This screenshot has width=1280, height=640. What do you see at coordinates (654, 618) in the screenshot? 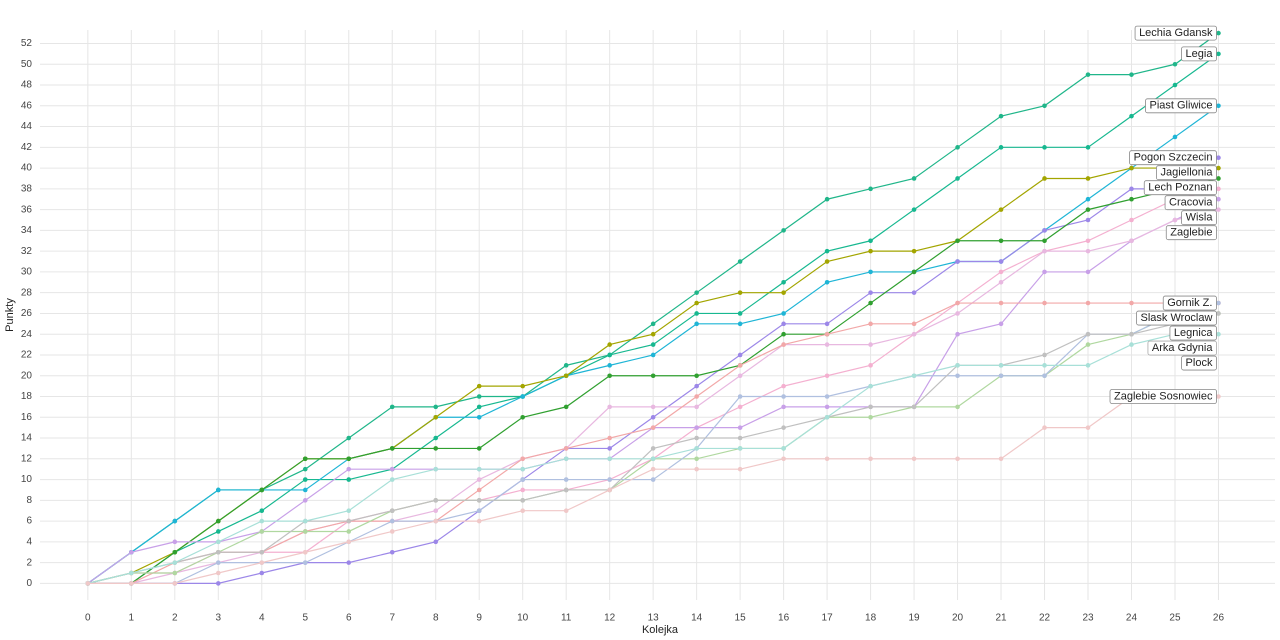
I see `x-tick-label: 13` at bounding box center [654, 618].